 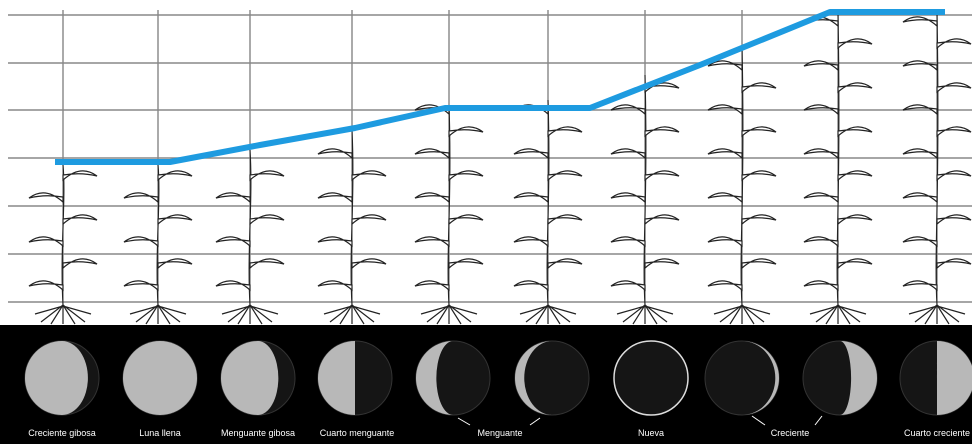 I want to click on phase-label: Luna llena, so click(x=160, y=433).